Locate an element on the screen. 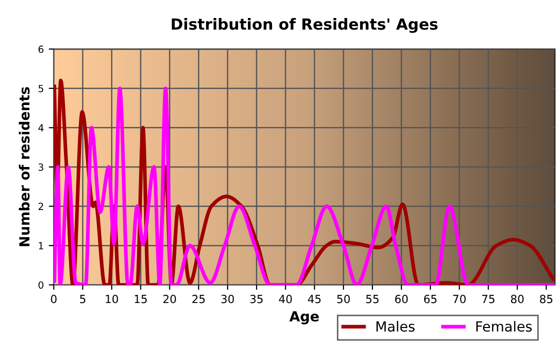 This screenshot has width=560, height=353. x-tick-label: 45 is located at coordinates (314, 299).